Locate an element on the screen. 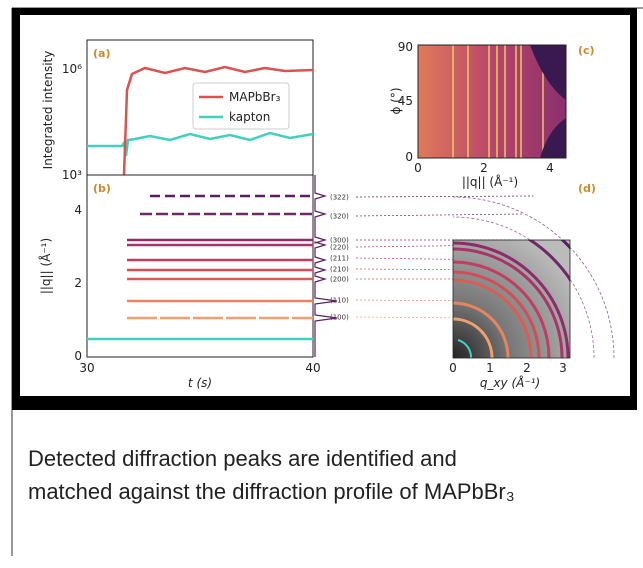  y-tick-label: 4 is located at coordinates (78, 210).